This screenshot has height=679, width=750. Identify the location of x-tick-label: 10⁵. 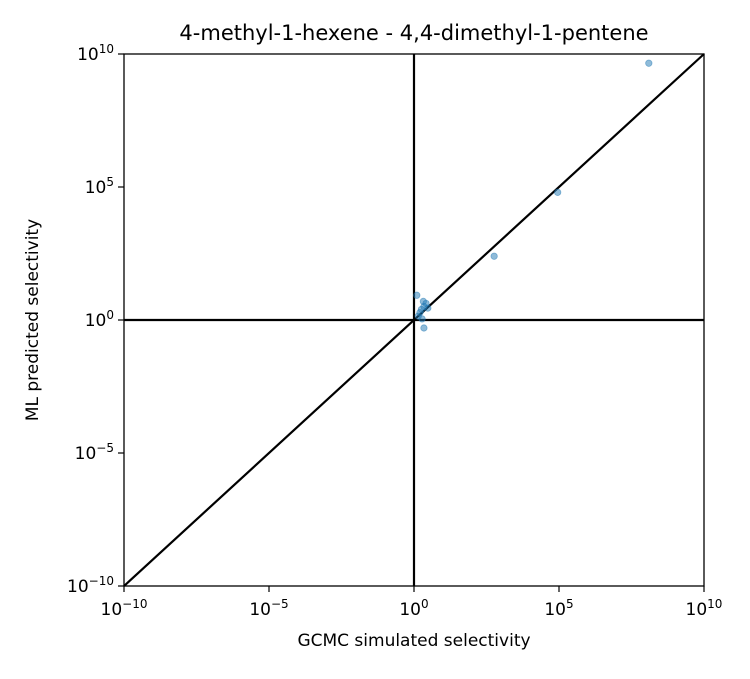
(558, 608).